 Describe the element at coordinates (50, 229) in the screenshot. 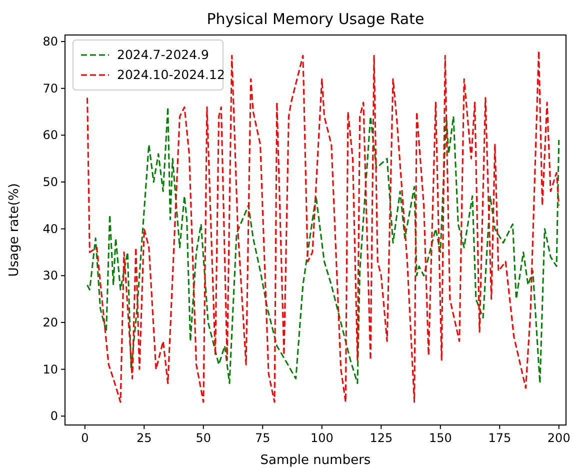

I see `y-tick-label: 40` at that location.